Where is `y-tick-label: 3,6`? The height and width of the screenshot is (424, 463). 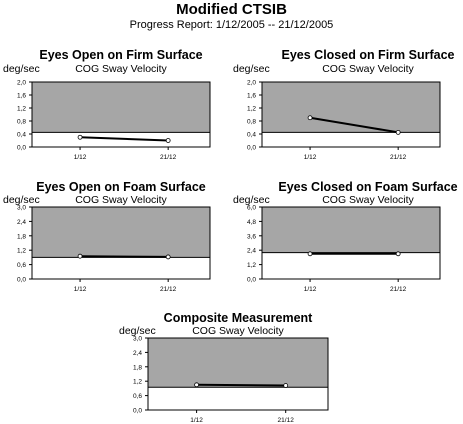
y-tick-label: 3,6 is located at coordinates (251, 236).